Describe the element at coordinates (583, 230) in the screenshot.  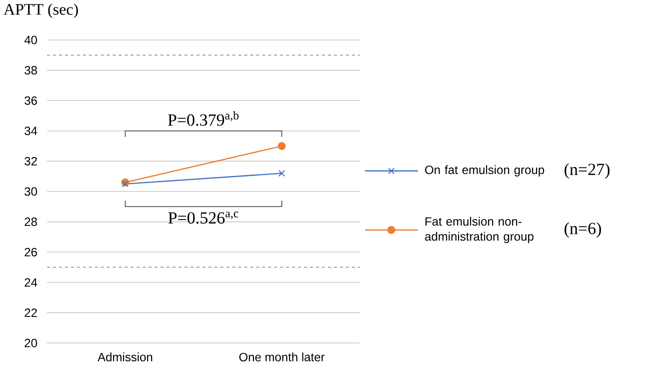
I see `text: (n=6)` at that location.